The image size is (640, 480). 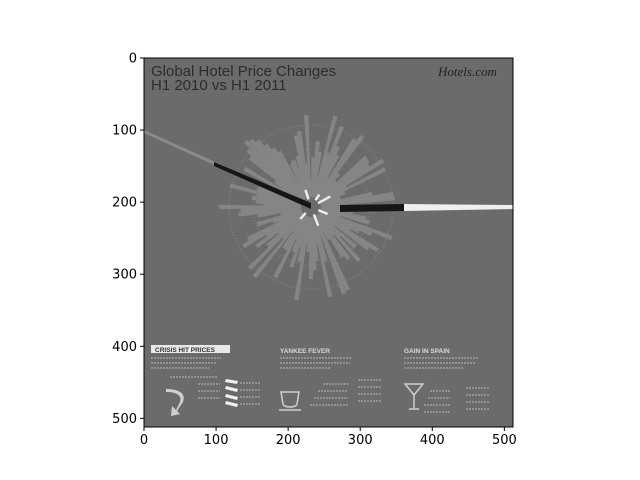 I want to click on ray-right-dark, so click(x=372, y=208).